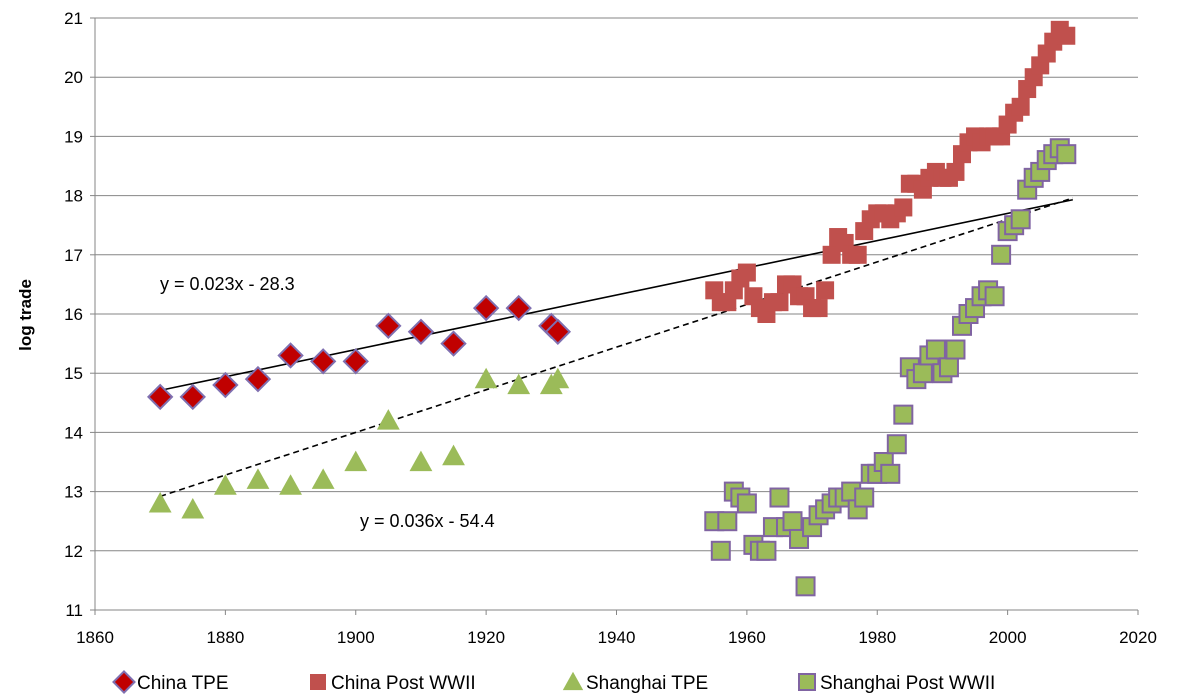 Image resolution: width=1180 pixels, height=698 pixels. I want to click on trendline-equation: y = 0.036x - 54.4, so click(427, 521).